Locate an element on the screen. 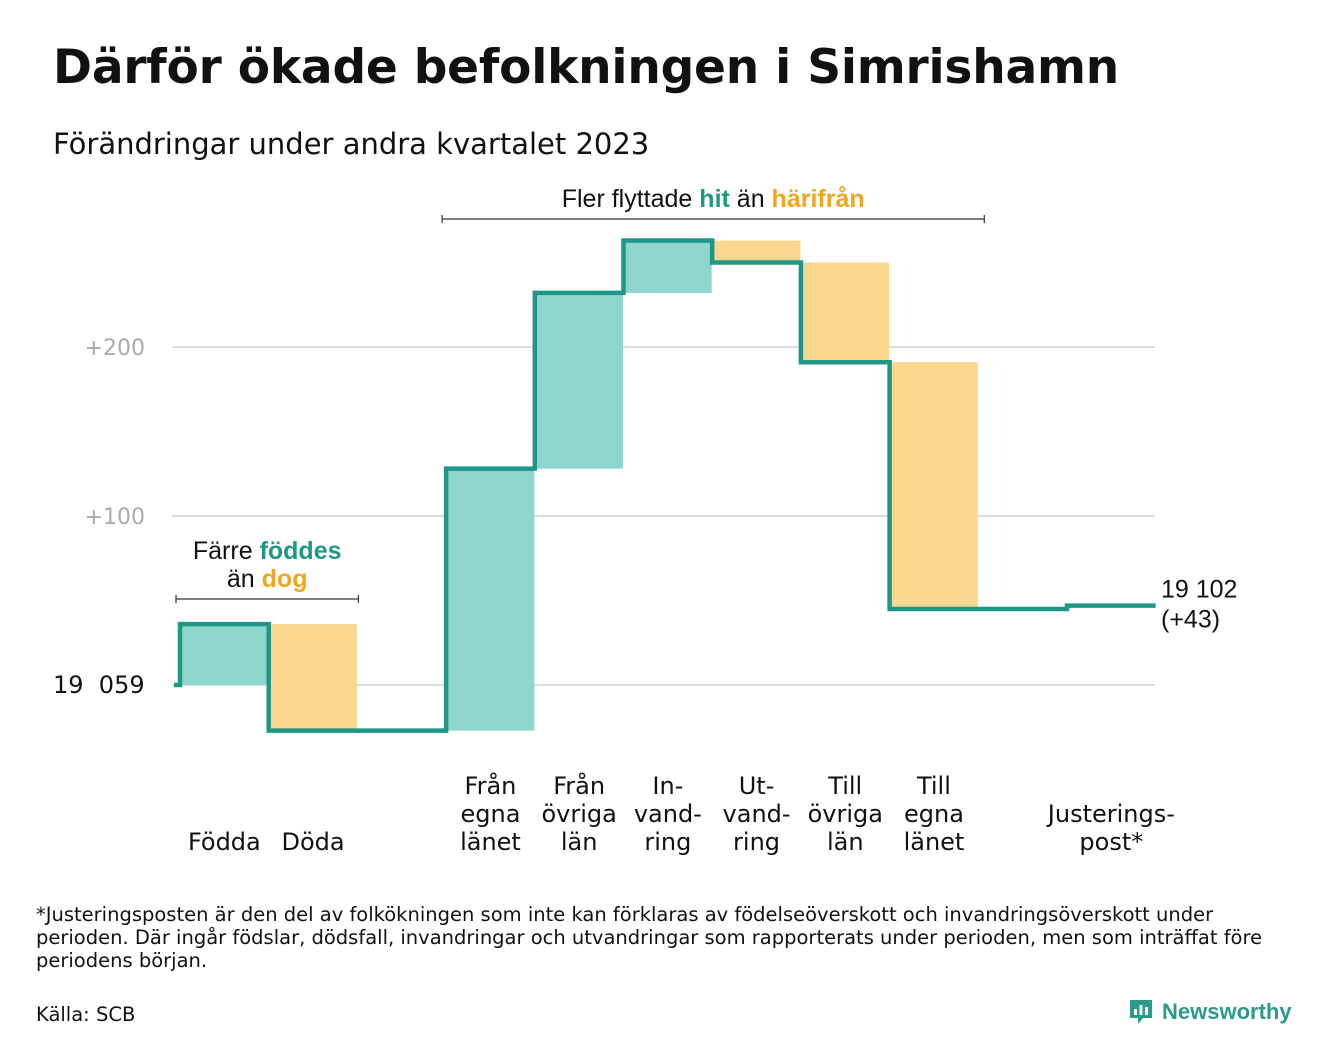 The height and width of the screenshot is (1060, 1340). annotation-segment: härifrån is located at coordinates (818, 199).